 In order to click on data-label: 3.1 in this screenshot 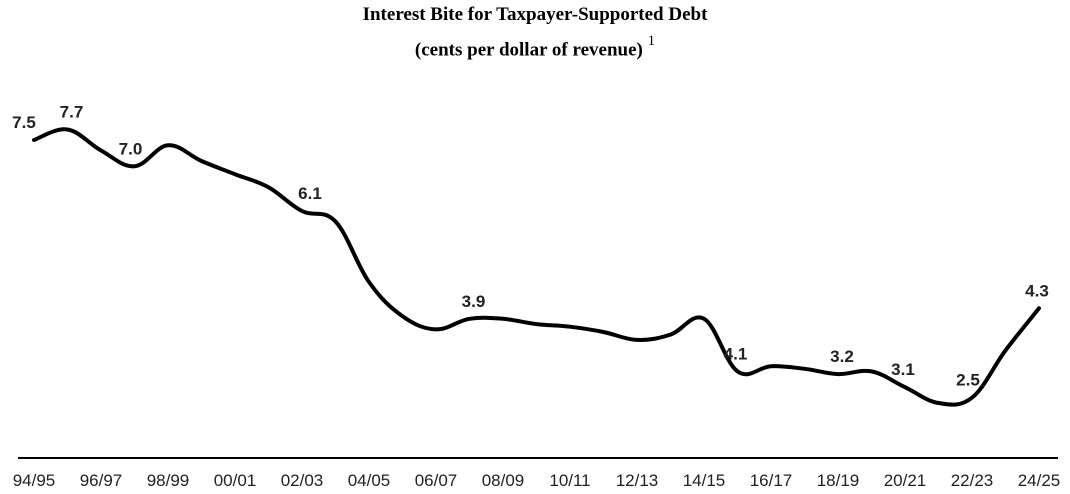, I will do `click(903, 369)`.